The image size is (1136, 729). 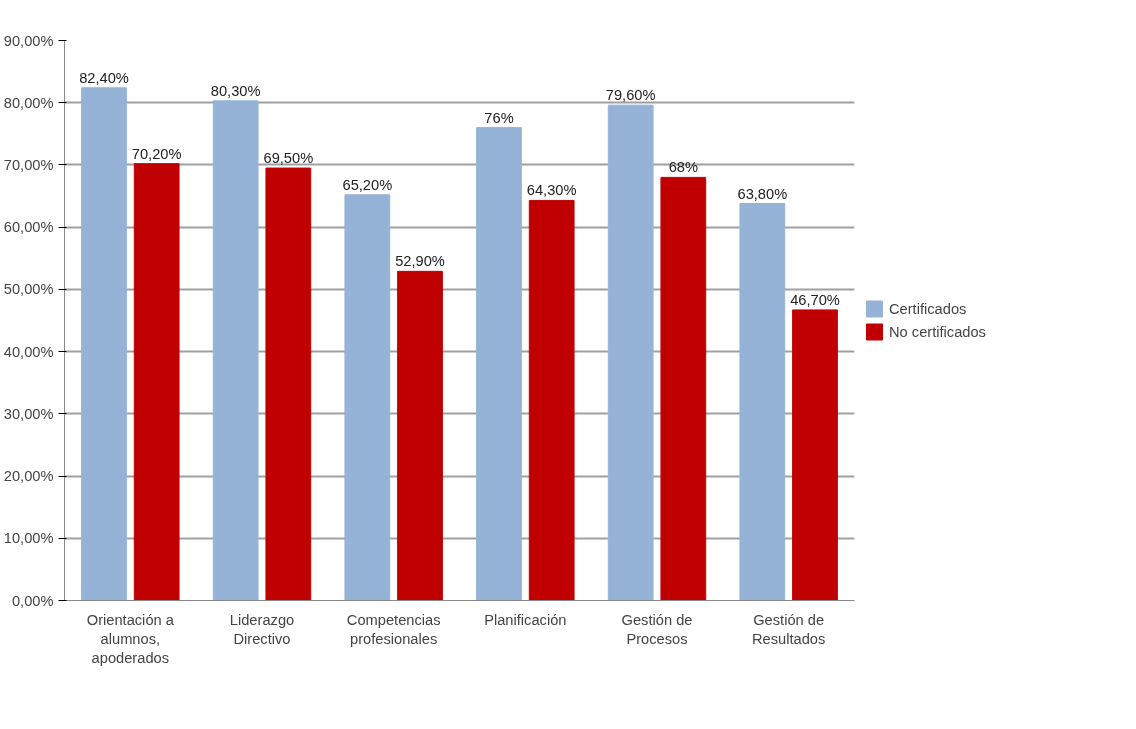 What do you see at coordinates (525, 619) in the screenshot?
I see `x-tick-label: Planificación` at bounding box center [525, 619].